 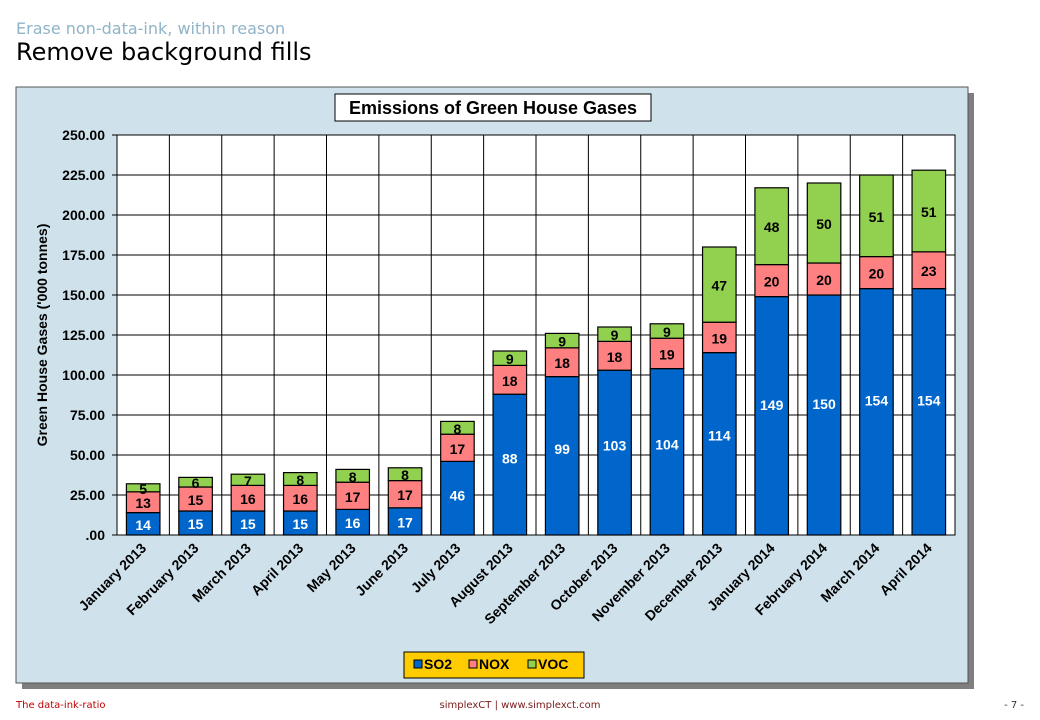 I want to click on data-label-voc: 50, so click(x=824, y=224).